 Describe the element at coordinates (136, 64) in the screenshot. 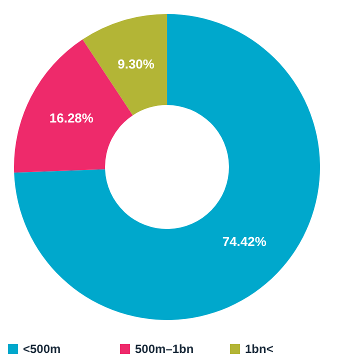

I see `data-label: 9.30%` at that location.